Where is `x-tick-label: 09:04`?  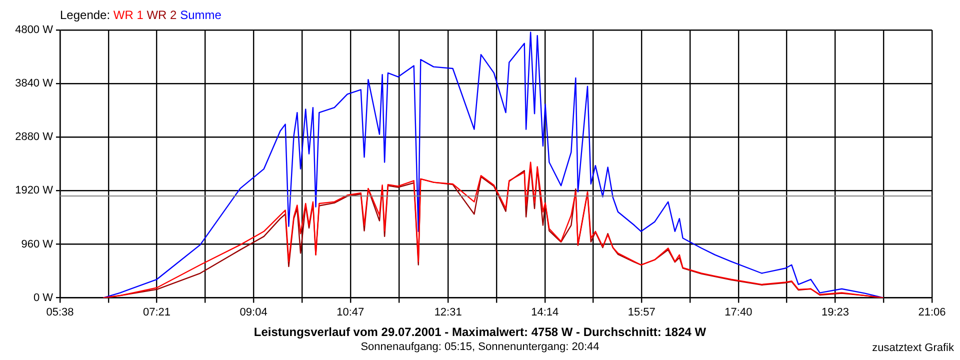
x-tick-label: 09:04 is located at coordinates (254, 312).